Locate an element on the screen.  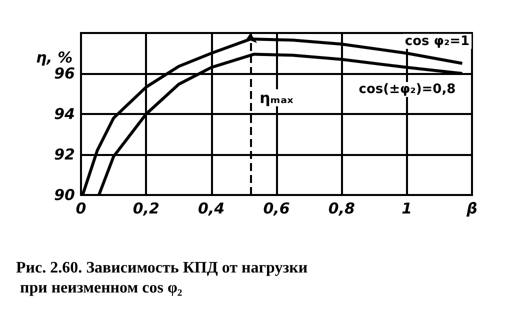
series-label: cos(±φ₂)=0,8 is located at coordinates (407, 89).